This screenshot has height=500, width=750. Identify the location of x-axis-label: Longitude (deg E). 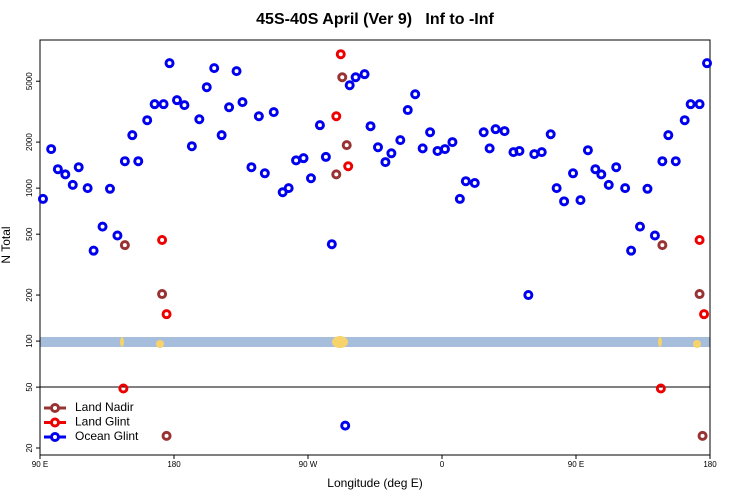
(374, 483).